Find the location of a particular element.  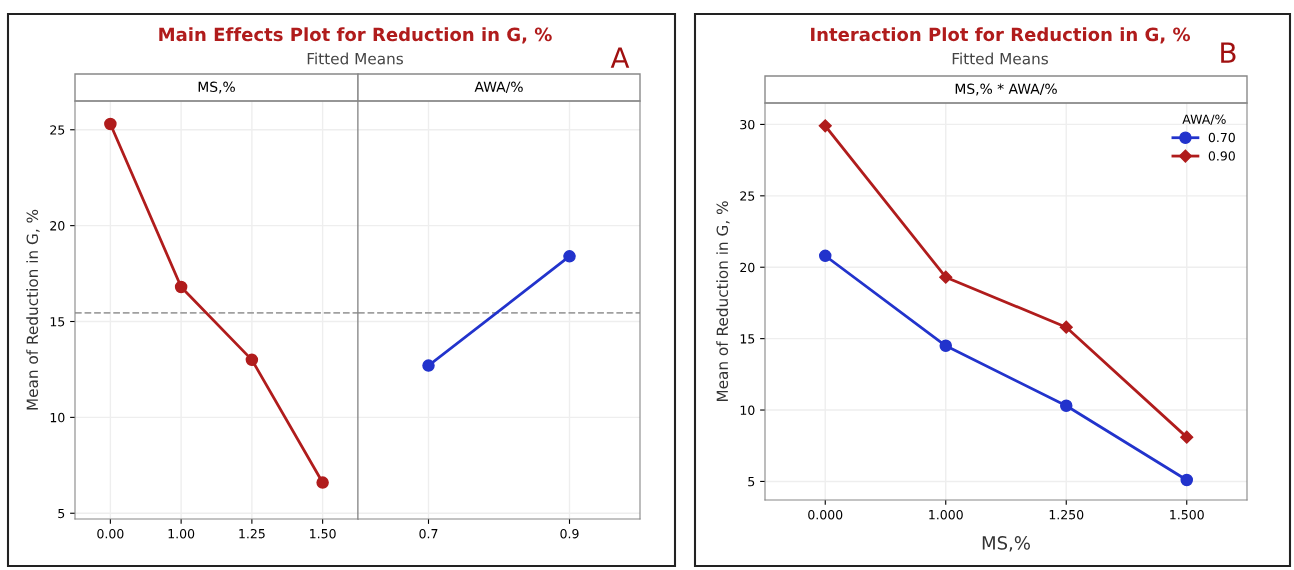

x-tick-label: 0.9 is located at coordinates (569, 533).